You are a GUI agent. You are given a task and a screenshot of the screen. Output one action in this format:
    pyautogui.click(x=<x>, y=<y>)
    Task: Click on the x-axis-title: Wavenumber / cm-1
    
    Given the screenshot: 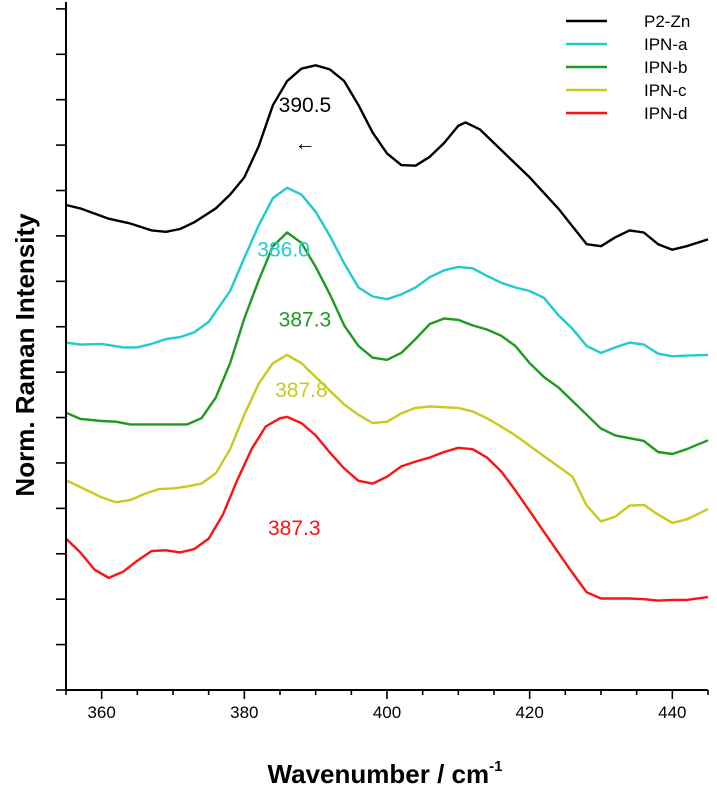 What is the action you would take?
    pyautogui.click(x=385, y=773)
    